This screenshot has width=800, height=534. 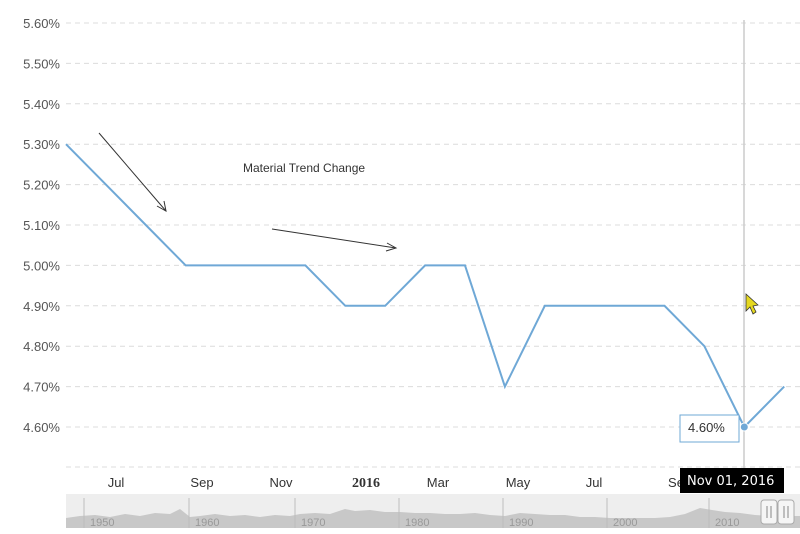 I want to click on x-tick-label: May, so click(x=518, y=482).